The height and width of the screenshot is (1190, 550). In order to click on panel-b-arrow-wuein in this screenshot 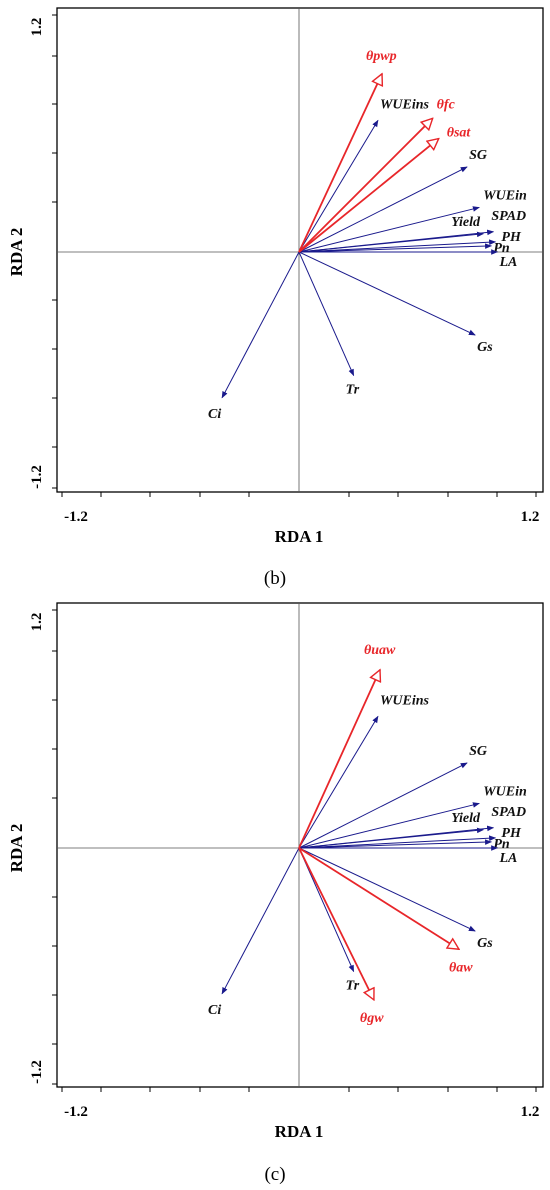, I will do `click(389, 229)`.